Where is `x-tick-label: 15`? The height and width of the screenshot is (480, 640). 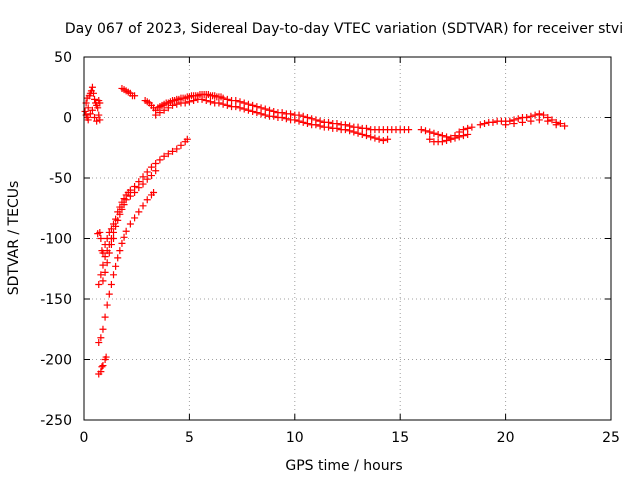 x-tick-label: 15 is located at coordinates (400, 438).